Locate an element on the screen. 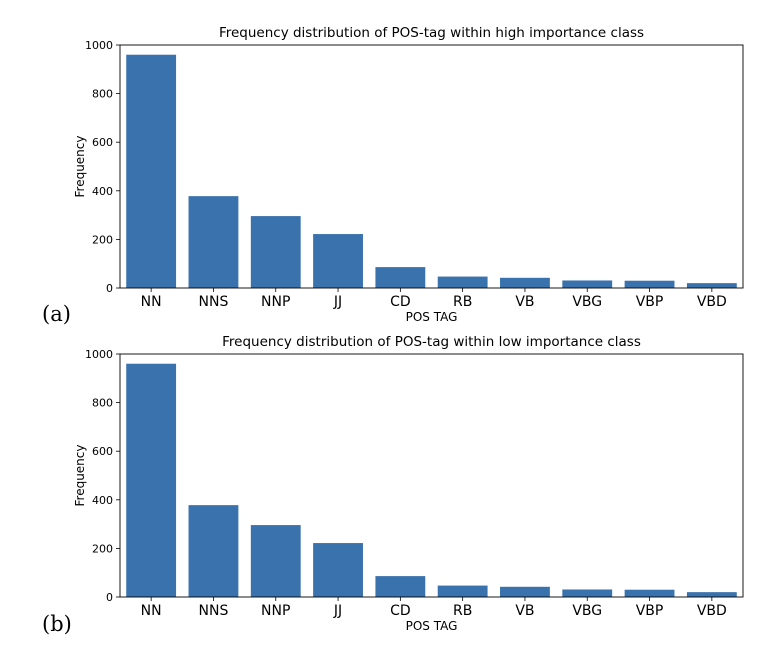  panel-label-a: (a) is located at coordinates (56, 314).